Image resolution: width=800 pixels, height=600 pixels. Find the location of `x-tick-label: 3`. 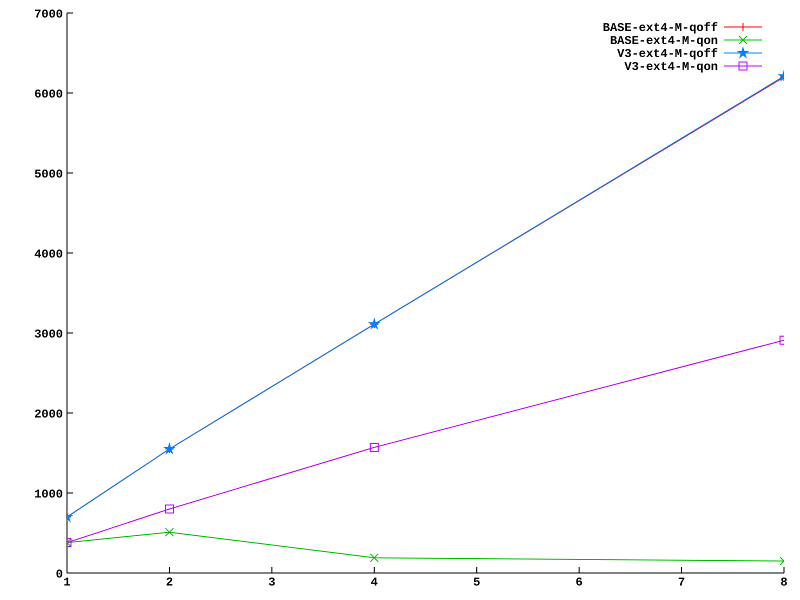

x-tick-label: 3 is located at coordinates (272, 583).